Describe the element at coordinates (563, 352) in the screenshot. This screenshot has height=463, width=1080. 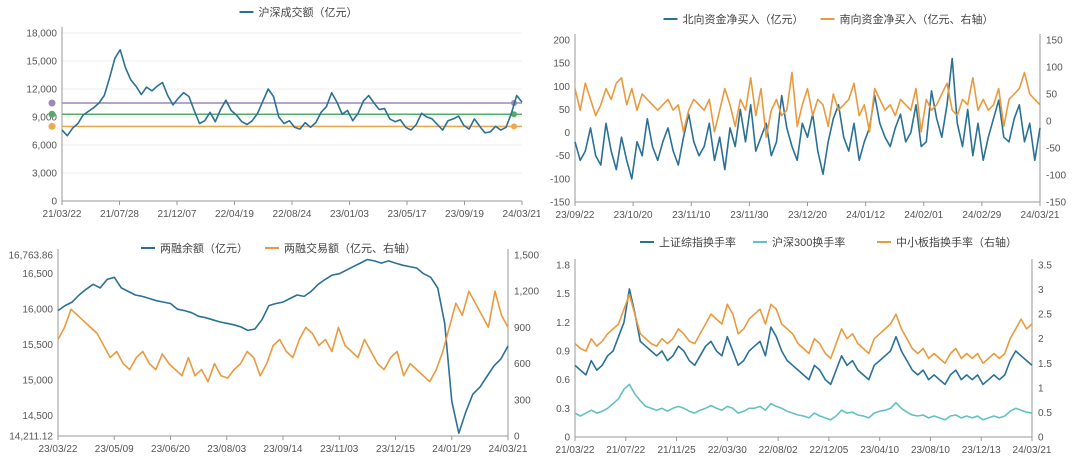
I see `y-tick-label: 0.9` at that location.